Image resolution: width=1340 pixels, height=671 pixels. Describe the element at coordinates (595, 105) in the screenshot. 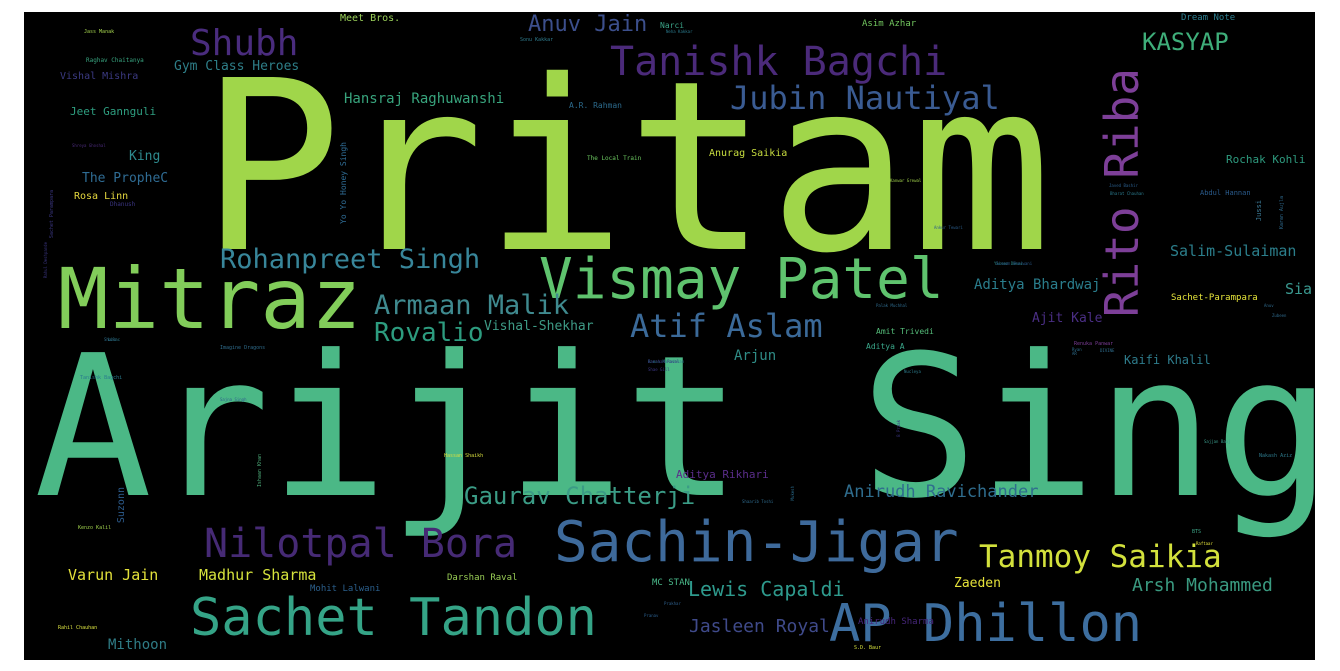

I see `word-ar-rahman: A.R. Rahman` at that location.